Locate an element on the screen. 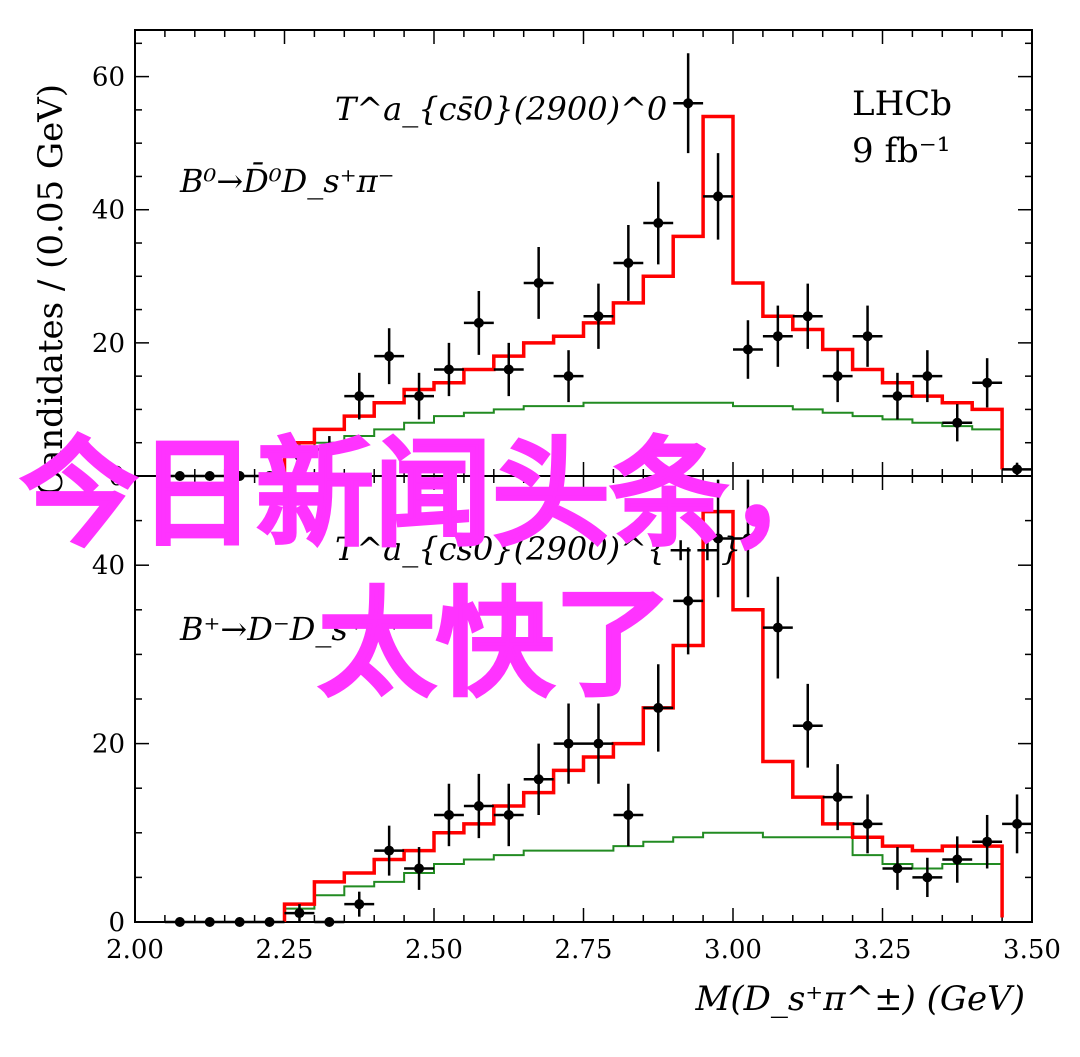  top-state-label: T^a_{cs̄0}(2900)^0 is located at coordinates (501, 109).